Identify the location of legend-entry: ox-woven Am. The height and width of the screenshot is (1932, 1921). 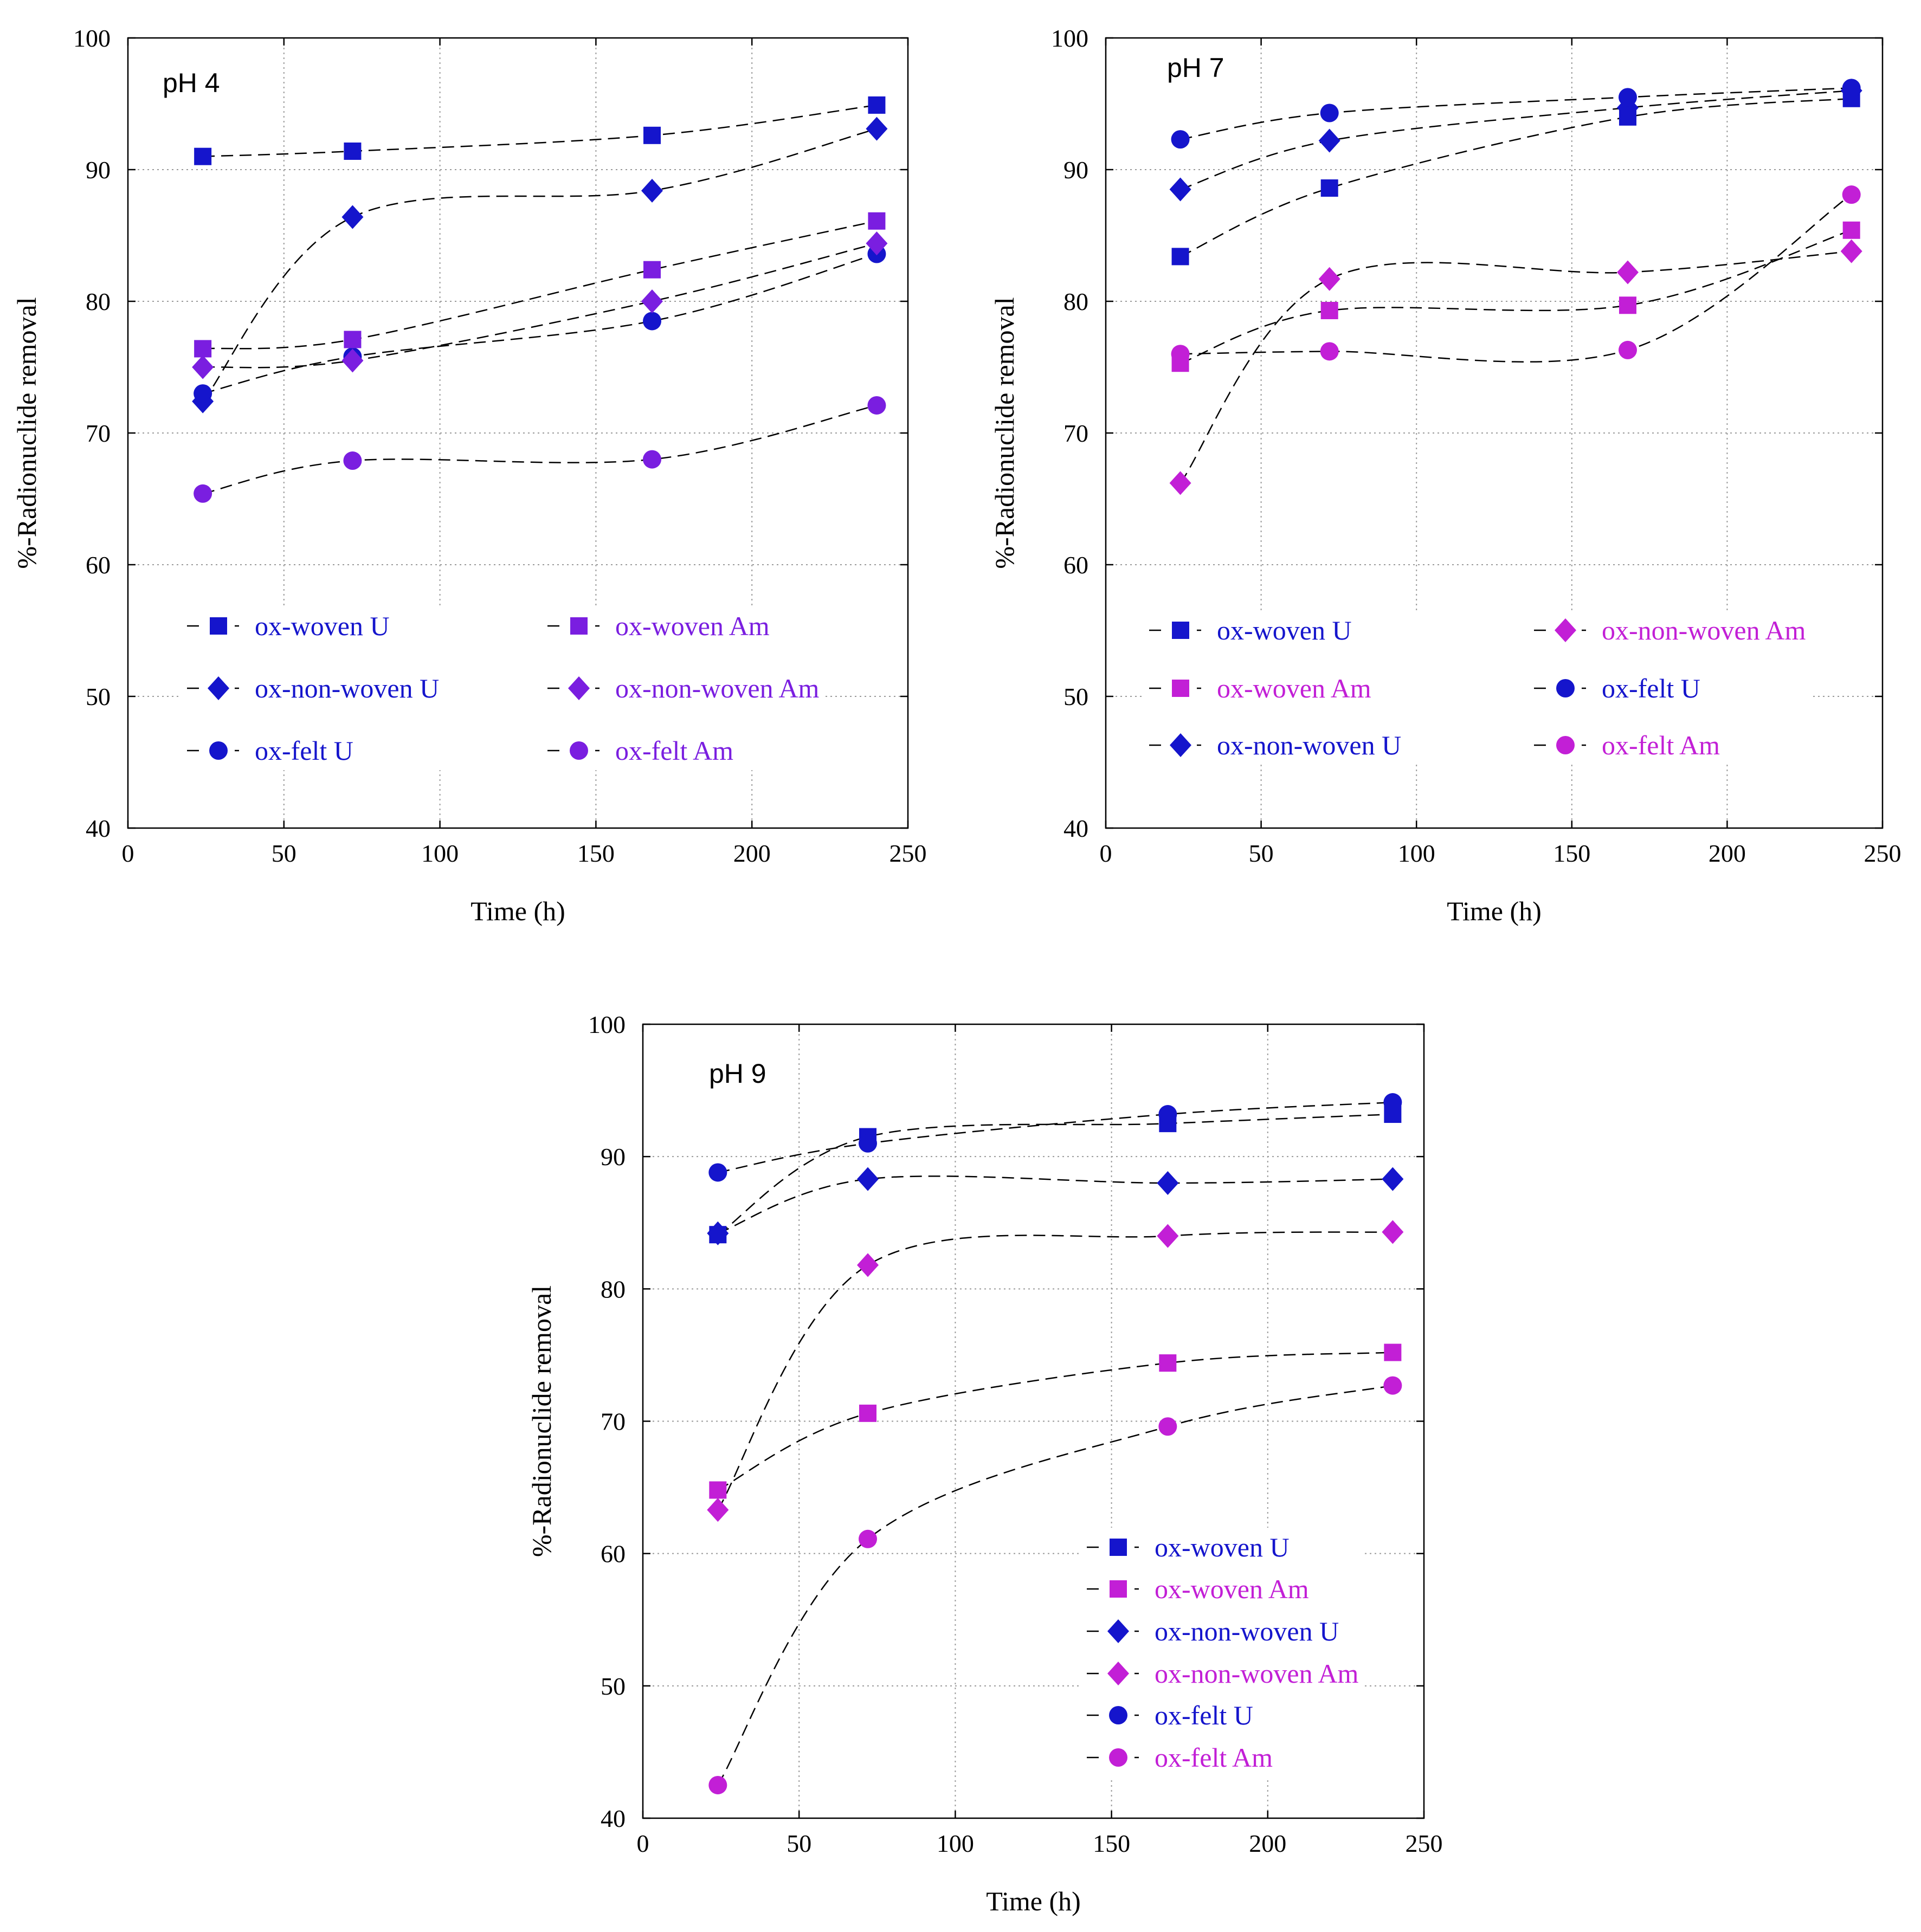
(1198, 1589).